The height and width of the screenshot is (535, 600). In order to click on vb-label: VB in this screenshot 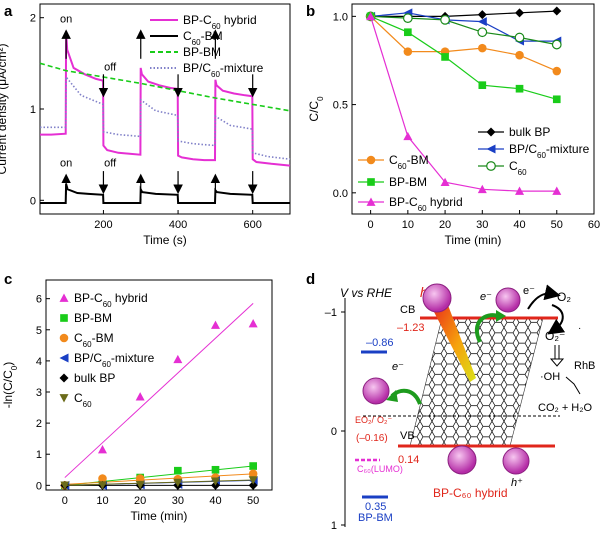, I will do `click(407, 436)`.